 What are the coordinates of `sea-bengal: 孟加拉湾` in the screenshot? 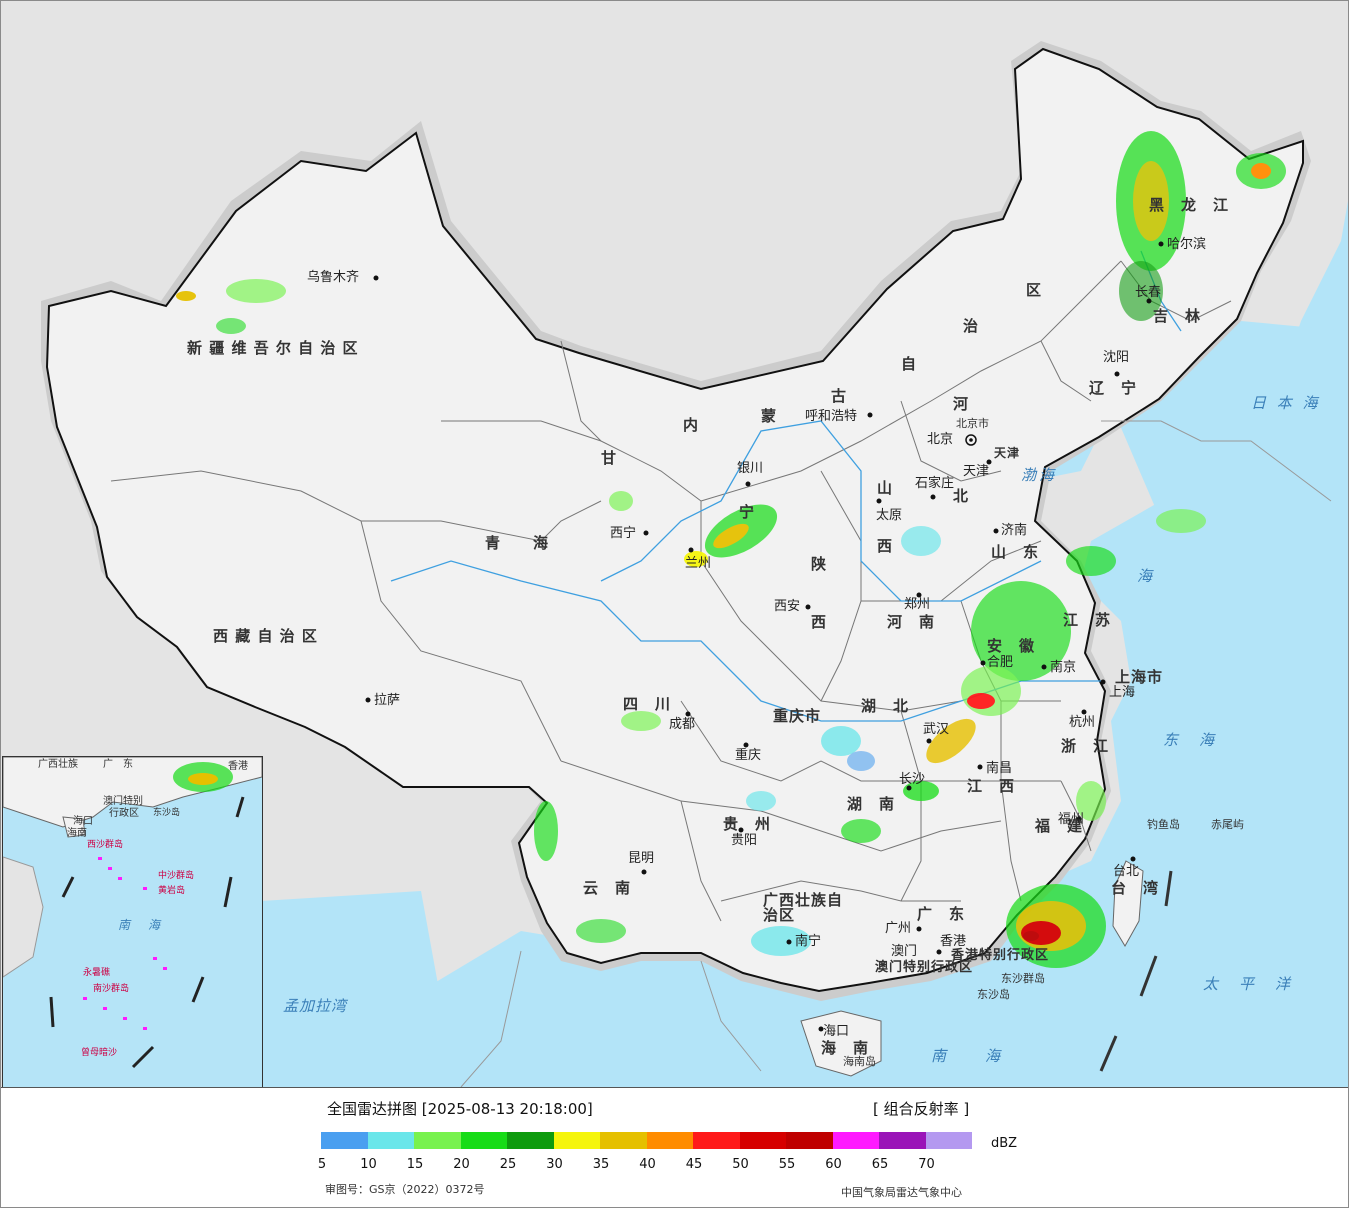 It's located at (315, 1006).